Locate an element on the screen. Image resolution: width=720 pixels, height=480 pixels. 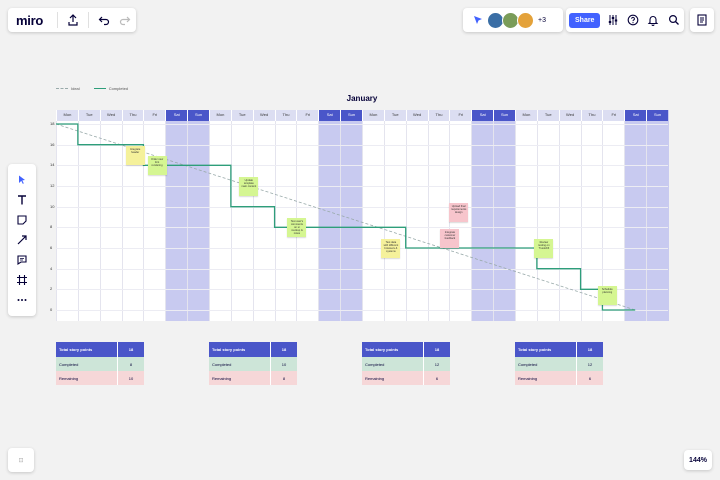
redo-icon is located at coordinates (125, 20).